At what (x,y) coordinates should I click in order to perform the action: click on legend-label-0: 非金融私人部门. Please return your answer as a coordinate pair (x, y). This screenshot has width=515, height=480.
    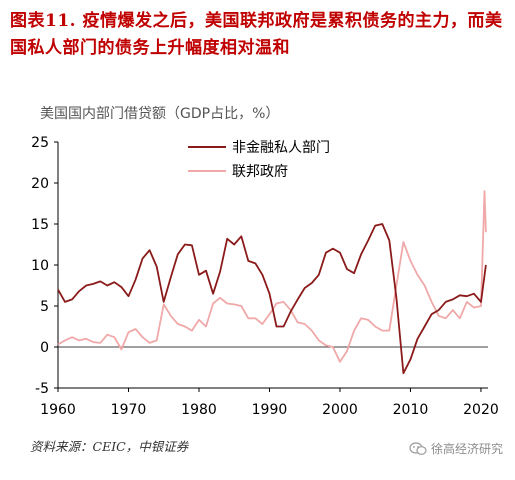
    Looking at the image, I should click on (281, 148).